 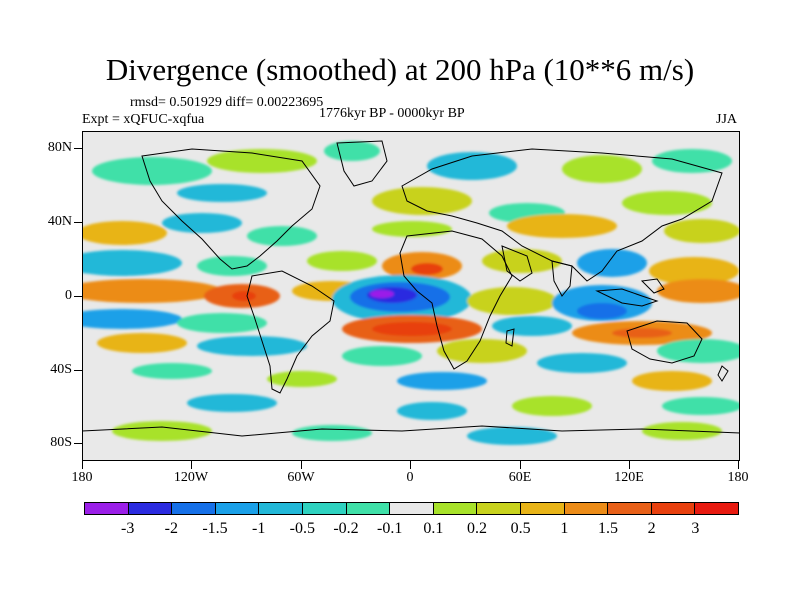 I want to click on y-tick-eq, so click(x=78, y=296).